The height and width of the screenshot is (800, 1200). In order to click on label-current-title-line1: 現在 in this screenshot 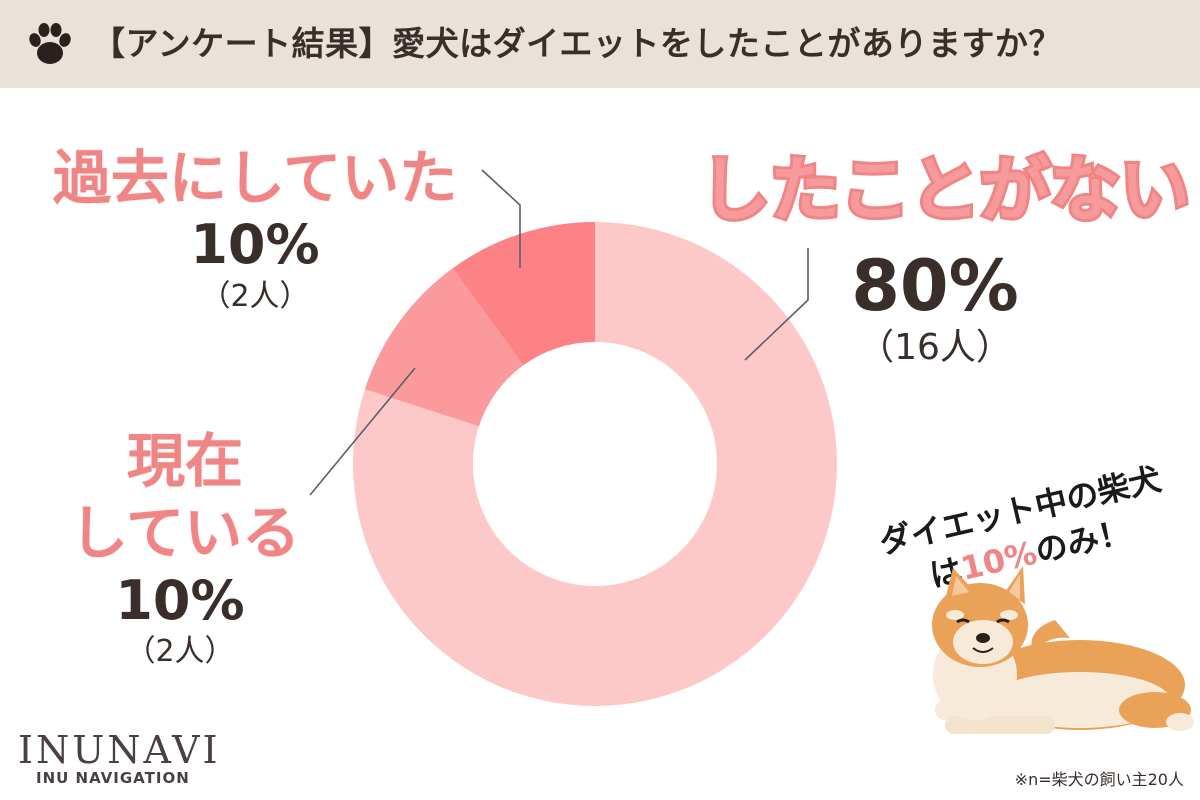, I will do `click(184, 461)`.